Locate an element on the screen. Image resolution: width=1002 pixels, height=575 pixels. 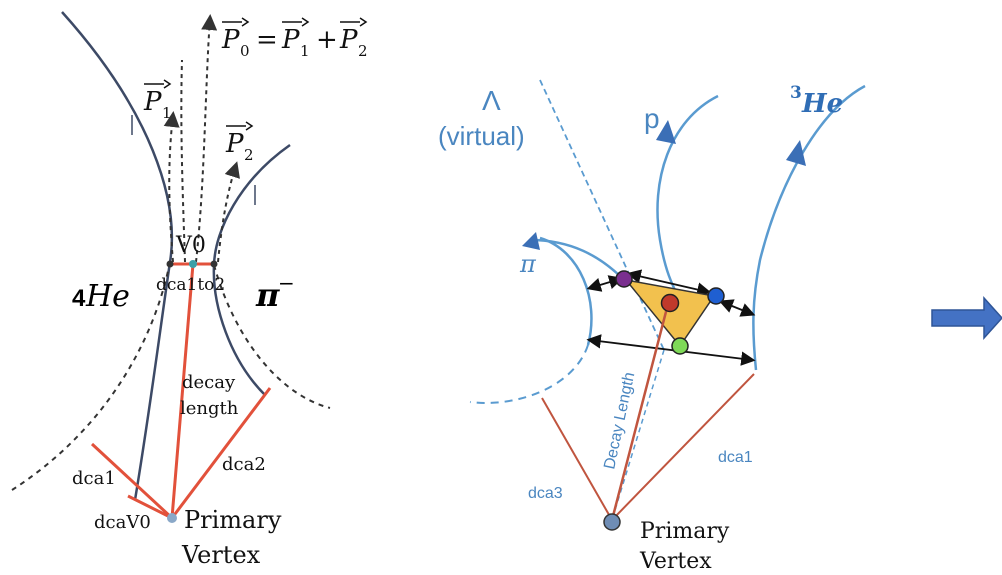
pion-track is located at coordinates (251, 269).